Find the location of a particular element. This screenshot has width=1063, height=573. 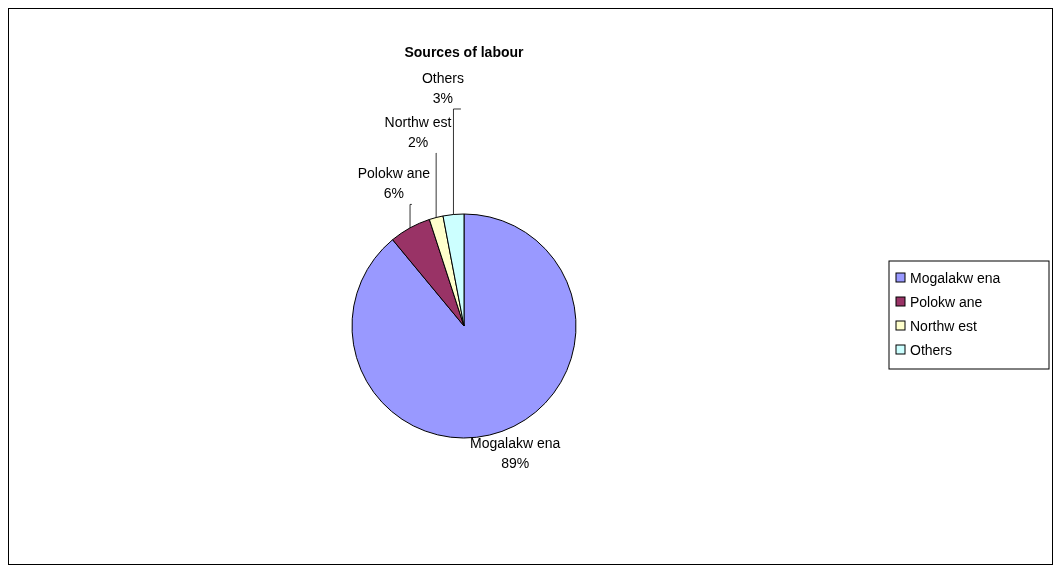

data-label: 3% is located at coordinates (443, 97).